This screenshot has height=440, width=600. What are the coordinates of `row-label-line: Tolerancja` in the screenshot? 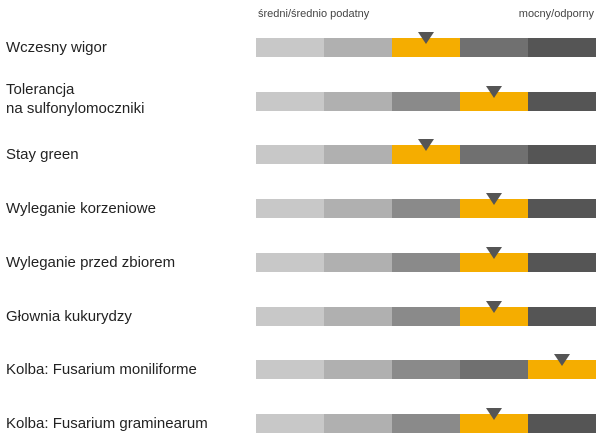 It's located at (40, 89).